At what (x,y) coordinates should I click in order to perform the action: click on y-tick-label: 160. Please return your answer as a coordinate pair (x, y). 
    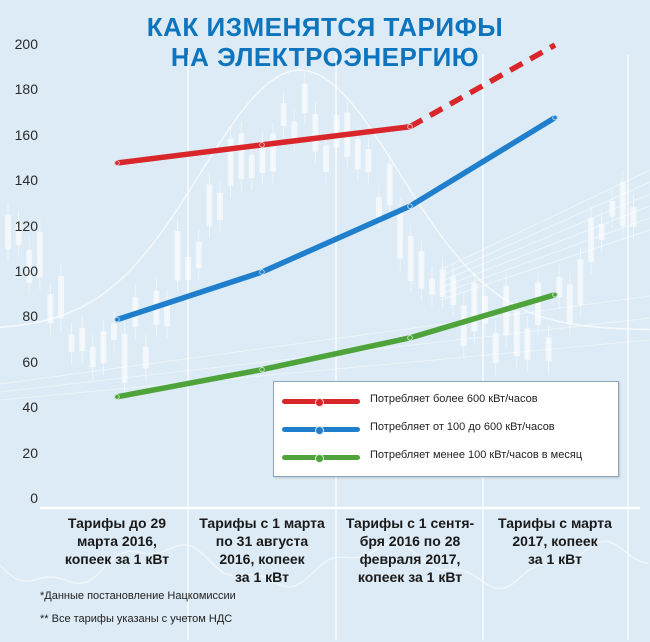
    Looking at the image, I should click on (26, 134).